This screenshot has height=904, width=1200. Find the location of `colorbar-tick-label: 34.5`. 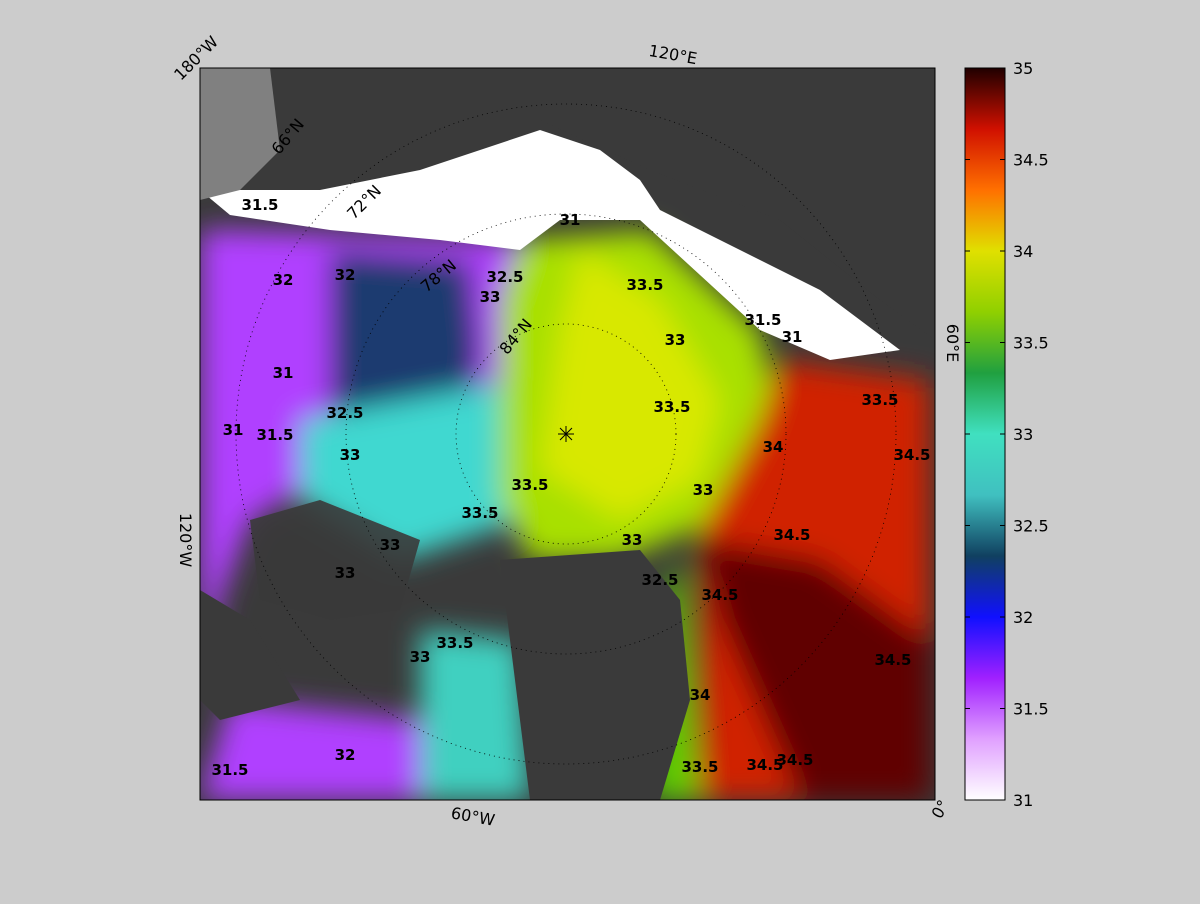

colorbar-tick-label: 34.5 is located at coordinates (1031, 160).